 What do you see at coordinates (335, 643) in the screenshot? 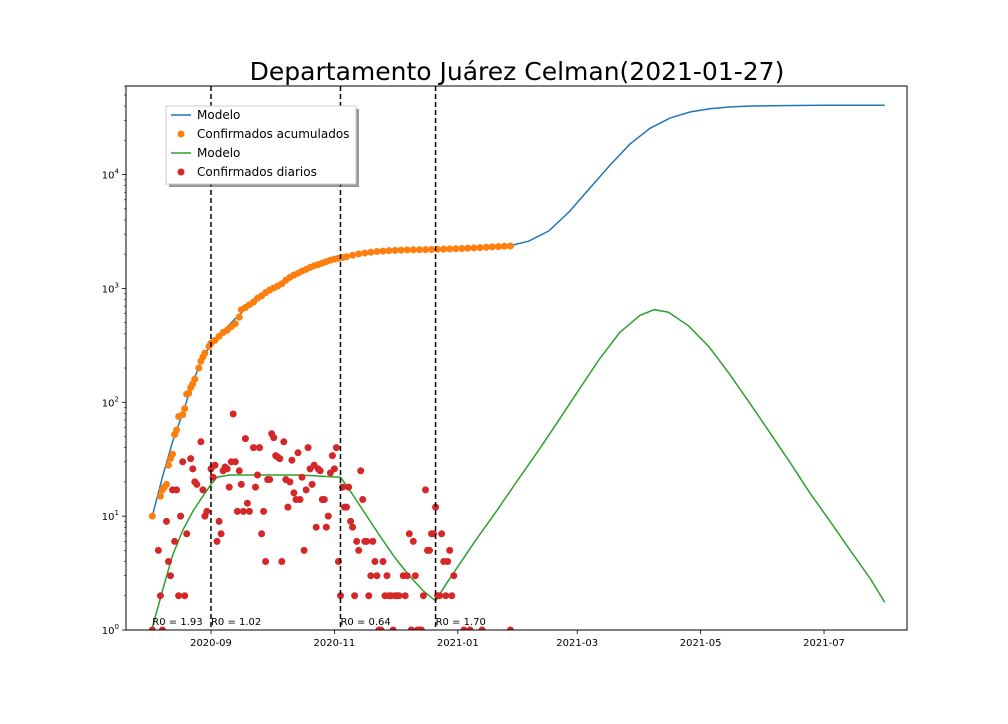
I see `x-tick-label-1: 2020-11` at bounding box center [335, 643].